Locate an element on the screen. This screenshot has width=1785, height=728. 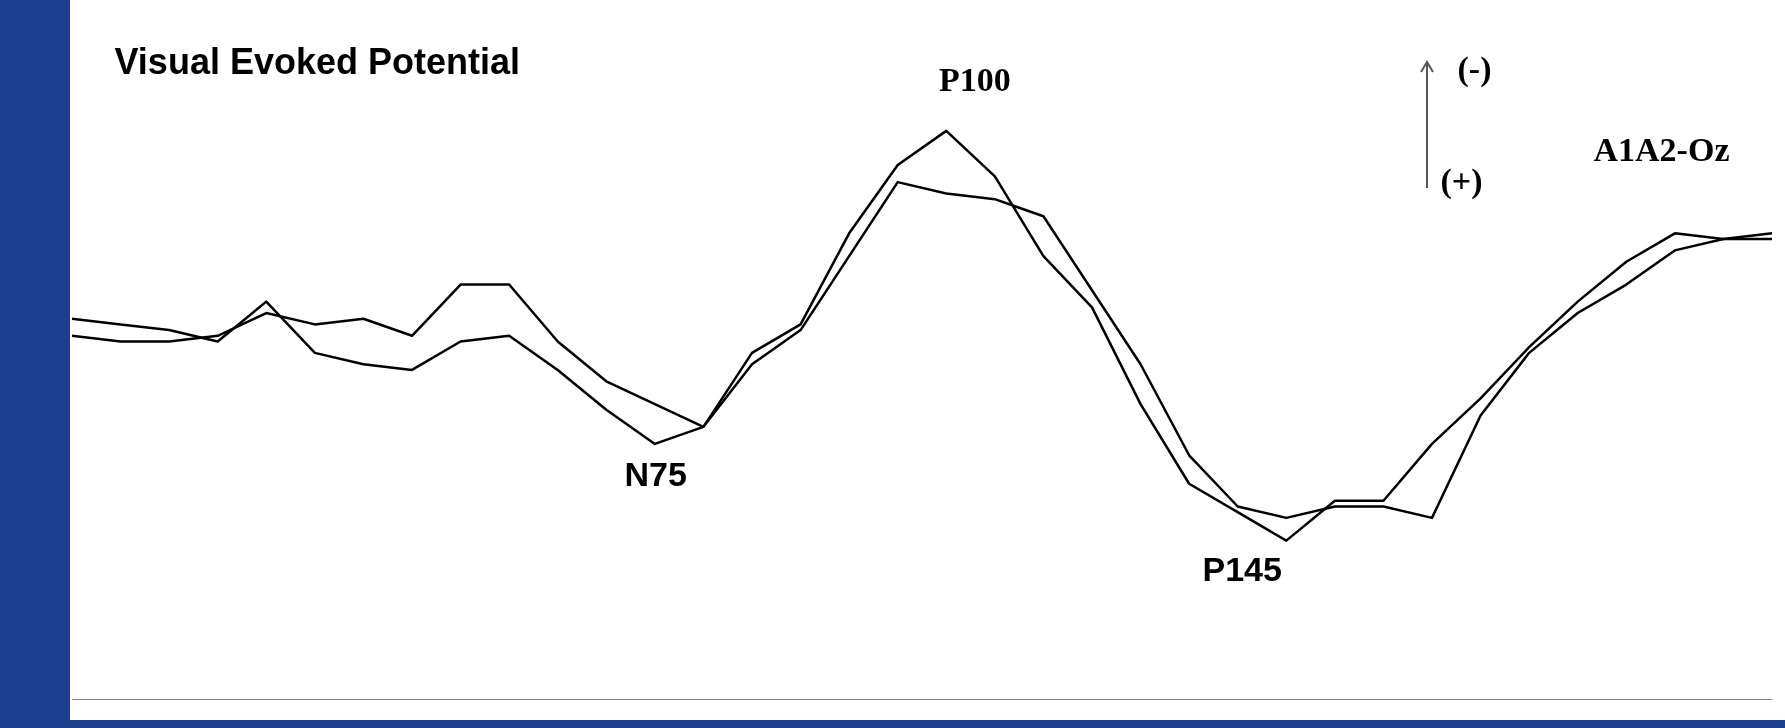
annotation: N75 is located at coordinates (655, 474).